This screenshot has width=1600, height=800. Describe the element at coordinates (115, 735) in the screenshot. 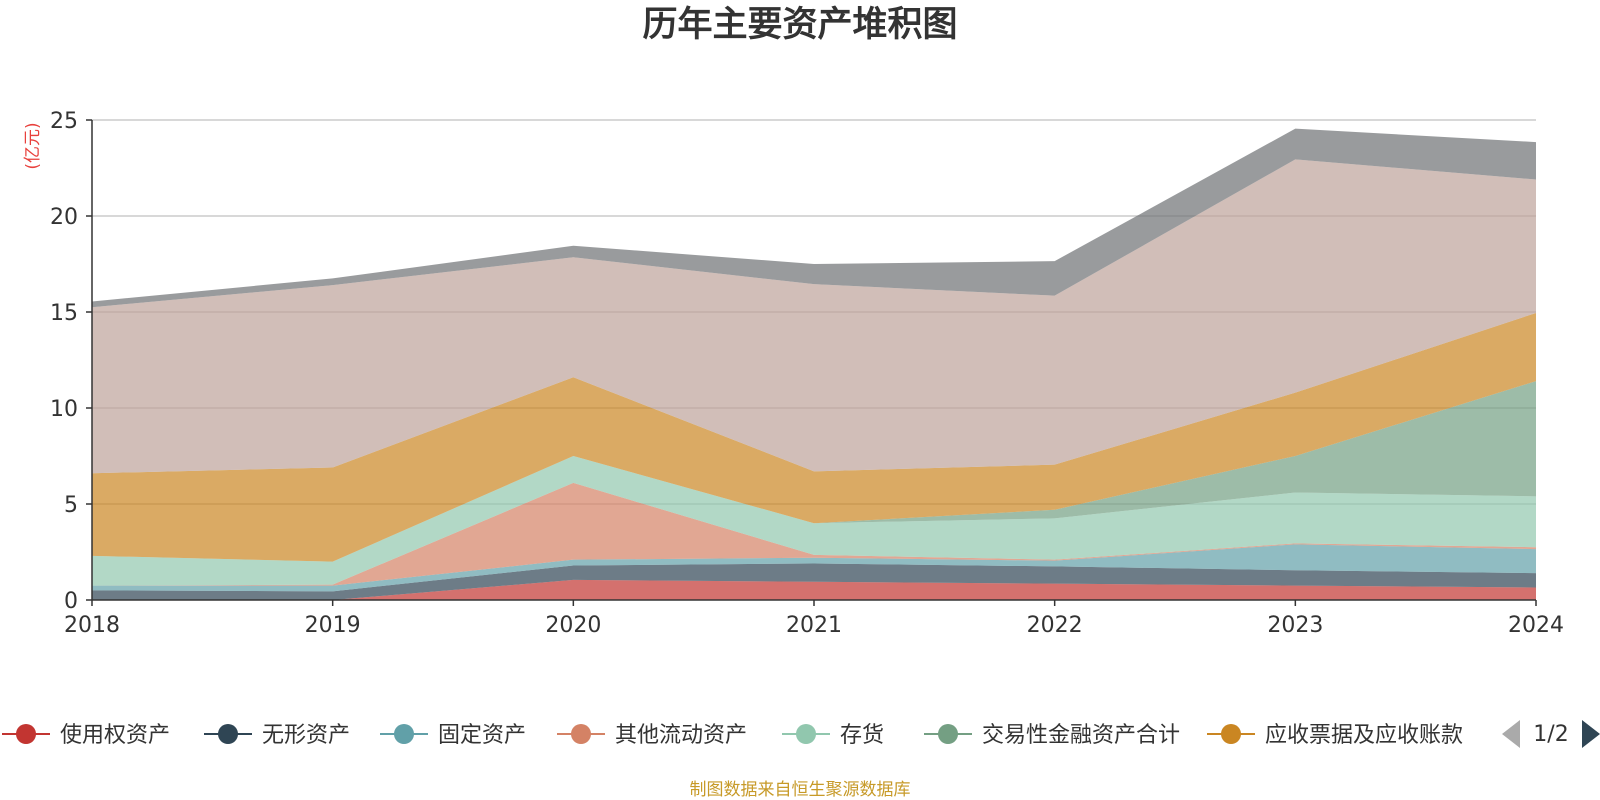

I see `legend-label: 使用权资产` at that location.